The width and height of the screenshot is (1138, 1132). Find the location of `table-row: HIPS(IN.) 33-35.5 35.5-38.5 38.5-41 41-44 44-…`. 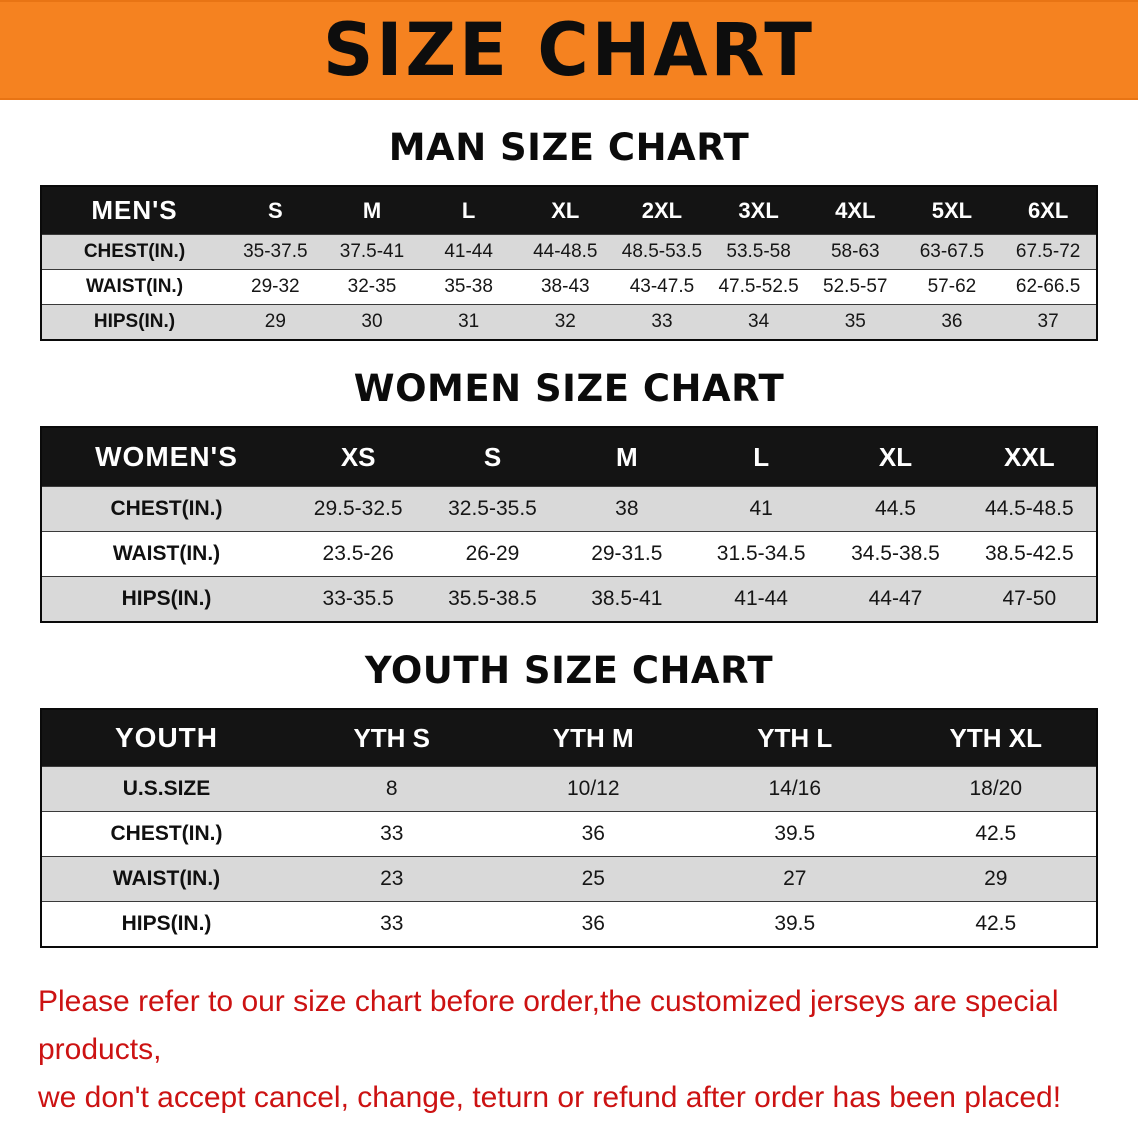

table-row: HIPS(IN.) 33-35.5 35.5-38.5 38.5-41 41-44 44-… is located at coordinates (569, 599).